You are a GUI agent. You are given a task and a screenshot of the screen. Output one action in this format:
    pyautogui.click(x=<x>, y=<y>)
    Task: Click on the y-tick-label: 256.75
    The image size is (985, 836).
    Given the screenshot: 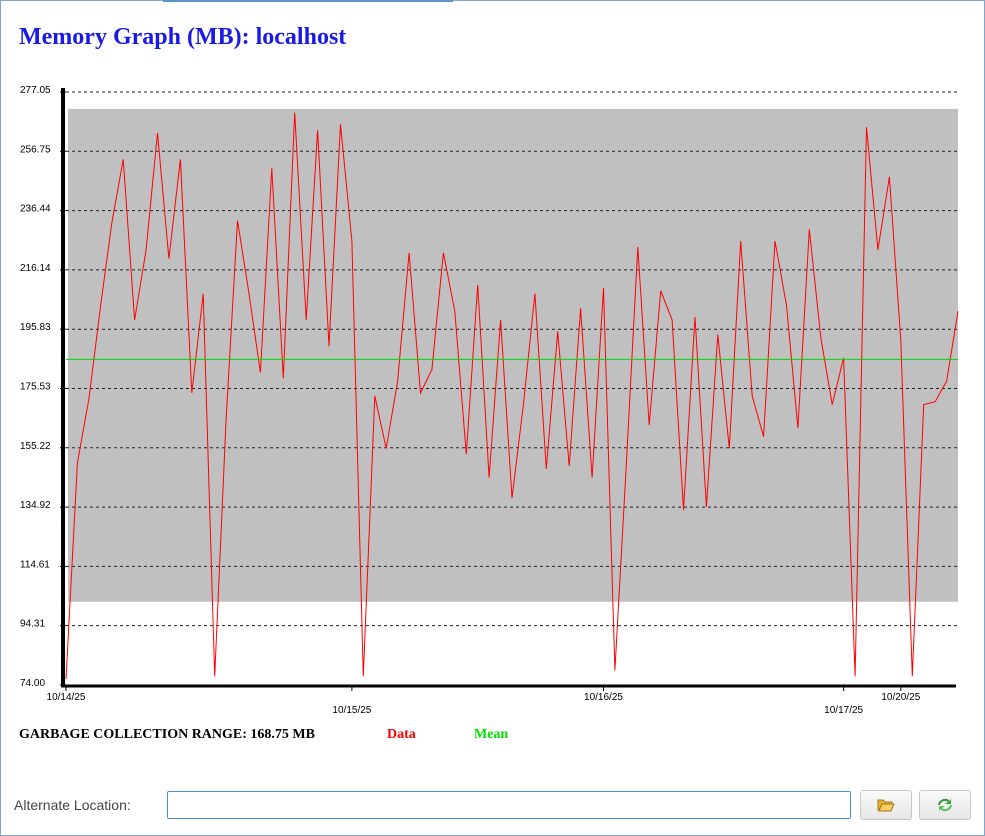 What is the action you would take?
    pyautogui.click(x=35, y=149)
    